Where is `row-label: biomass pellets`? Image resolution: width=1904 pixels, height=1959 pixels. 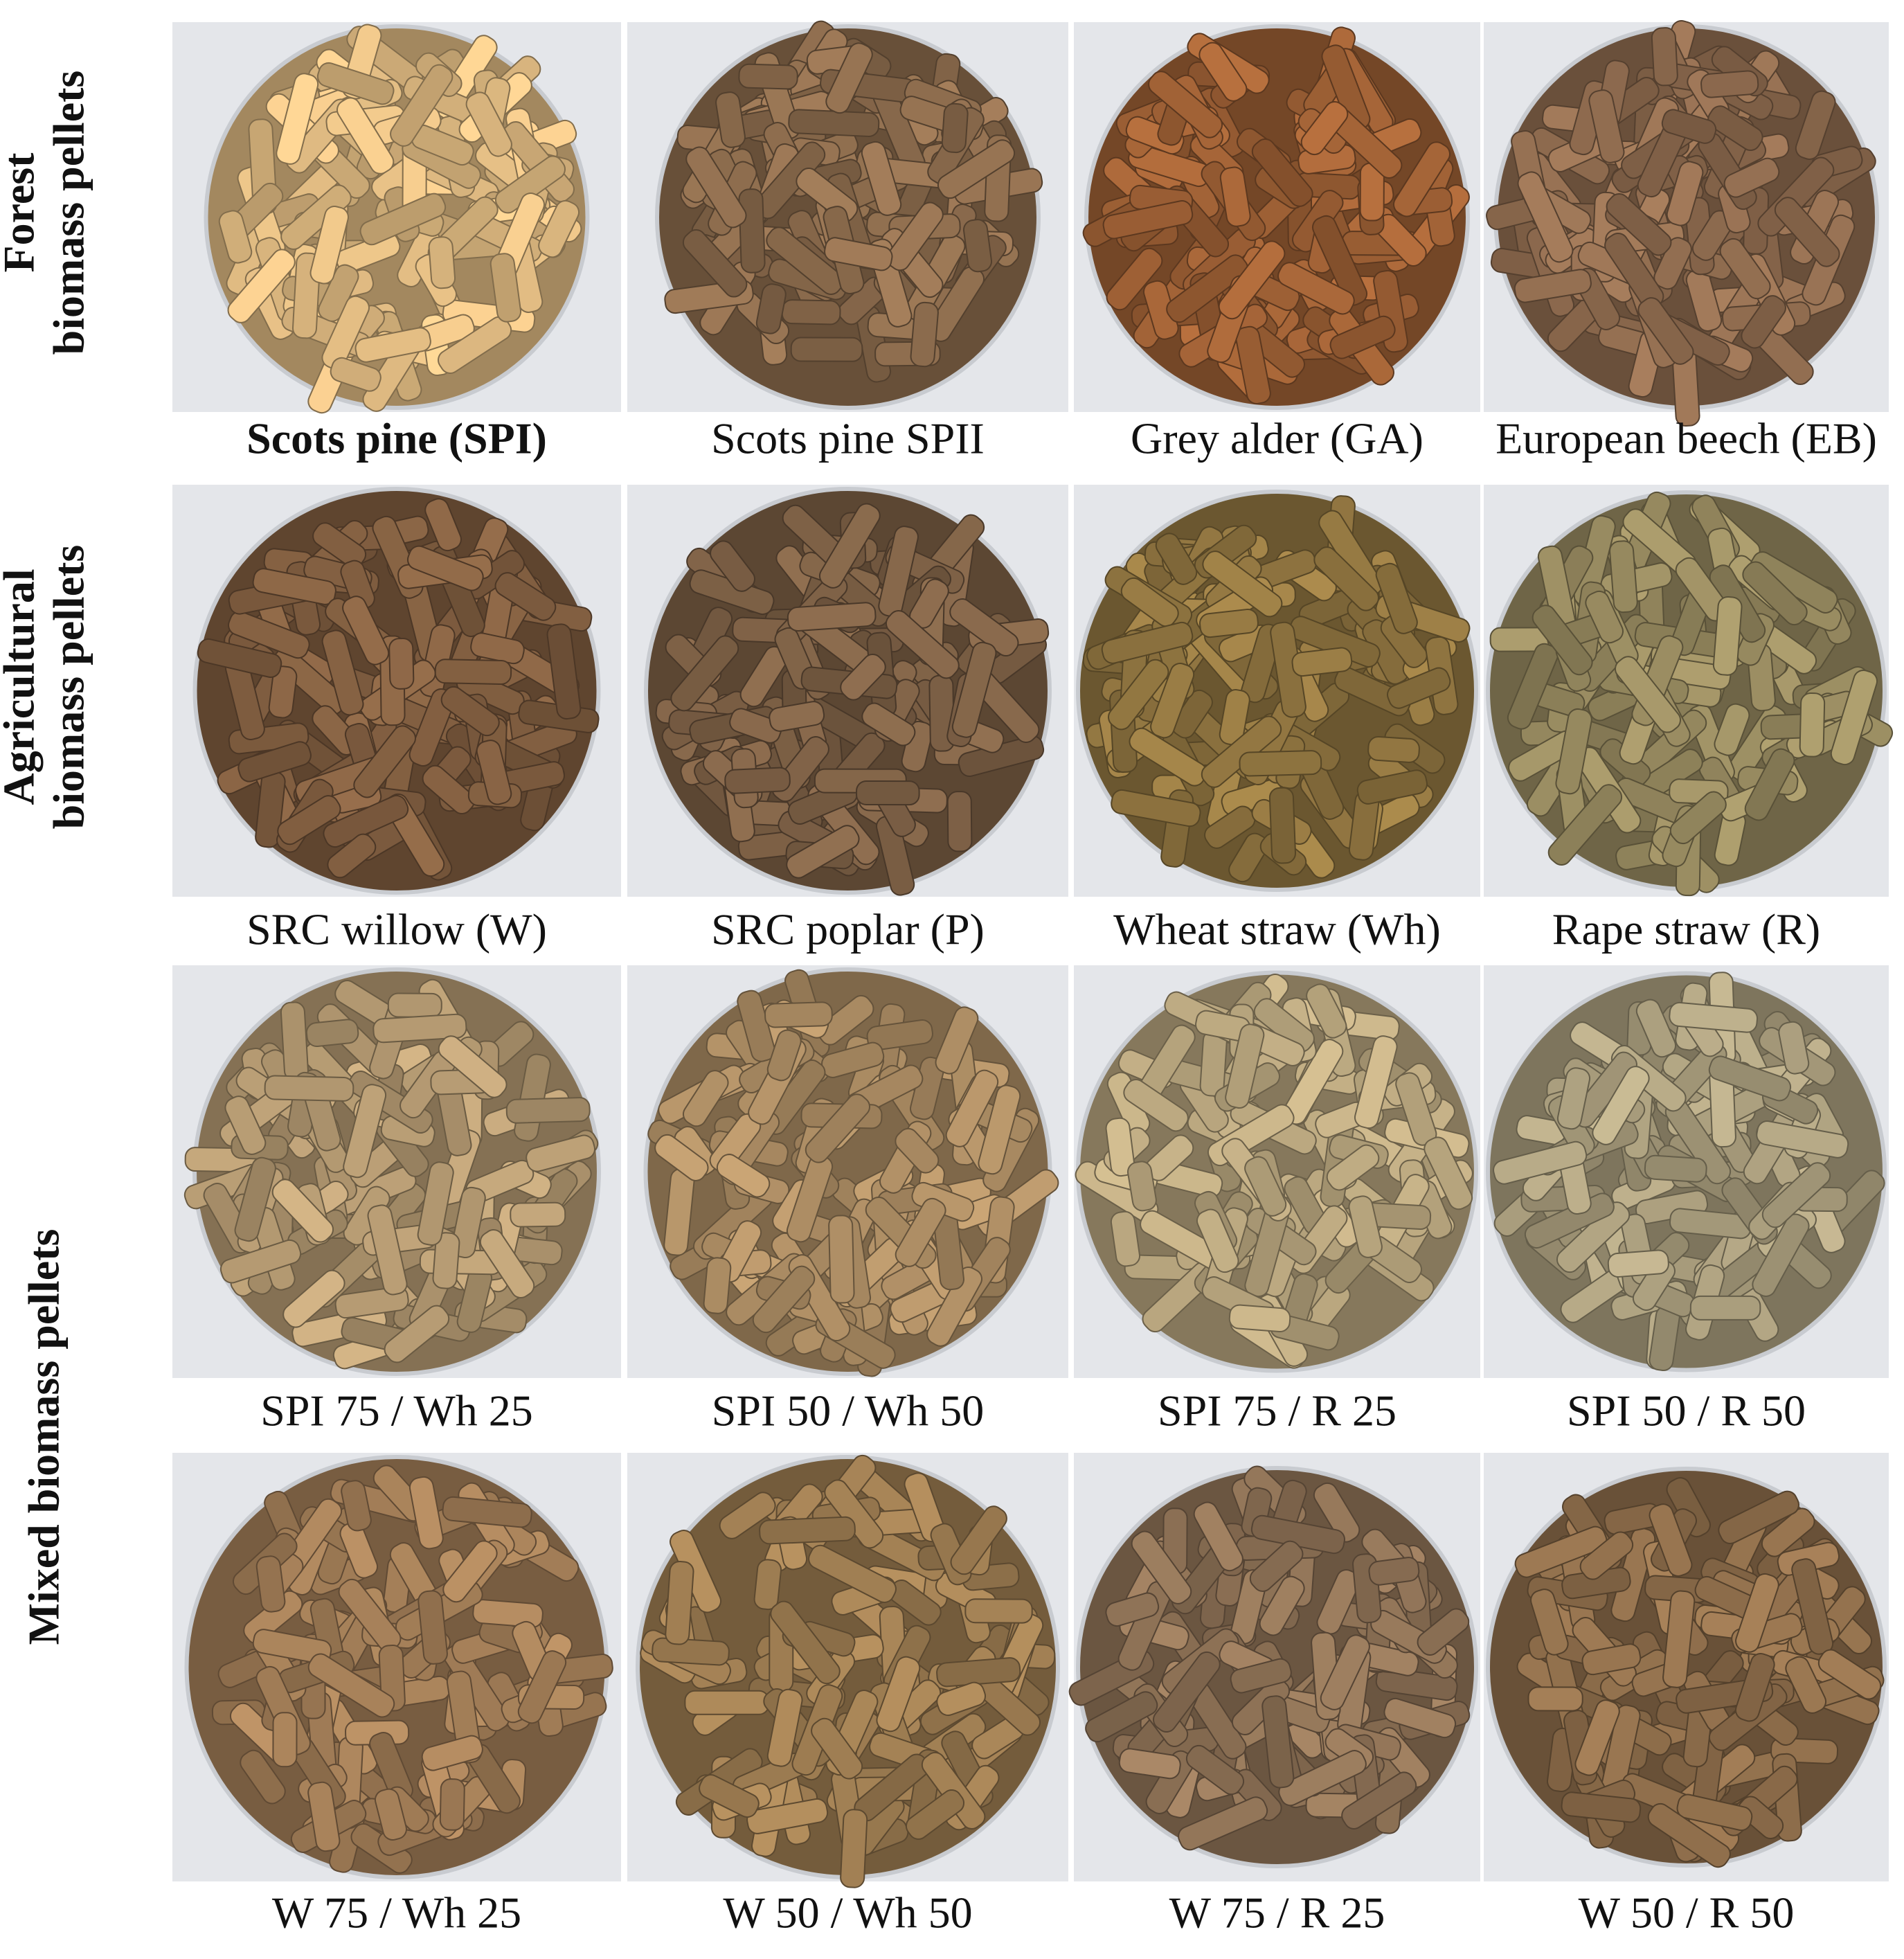
row-label: biomass pellets is located at coordinates (68, 687).